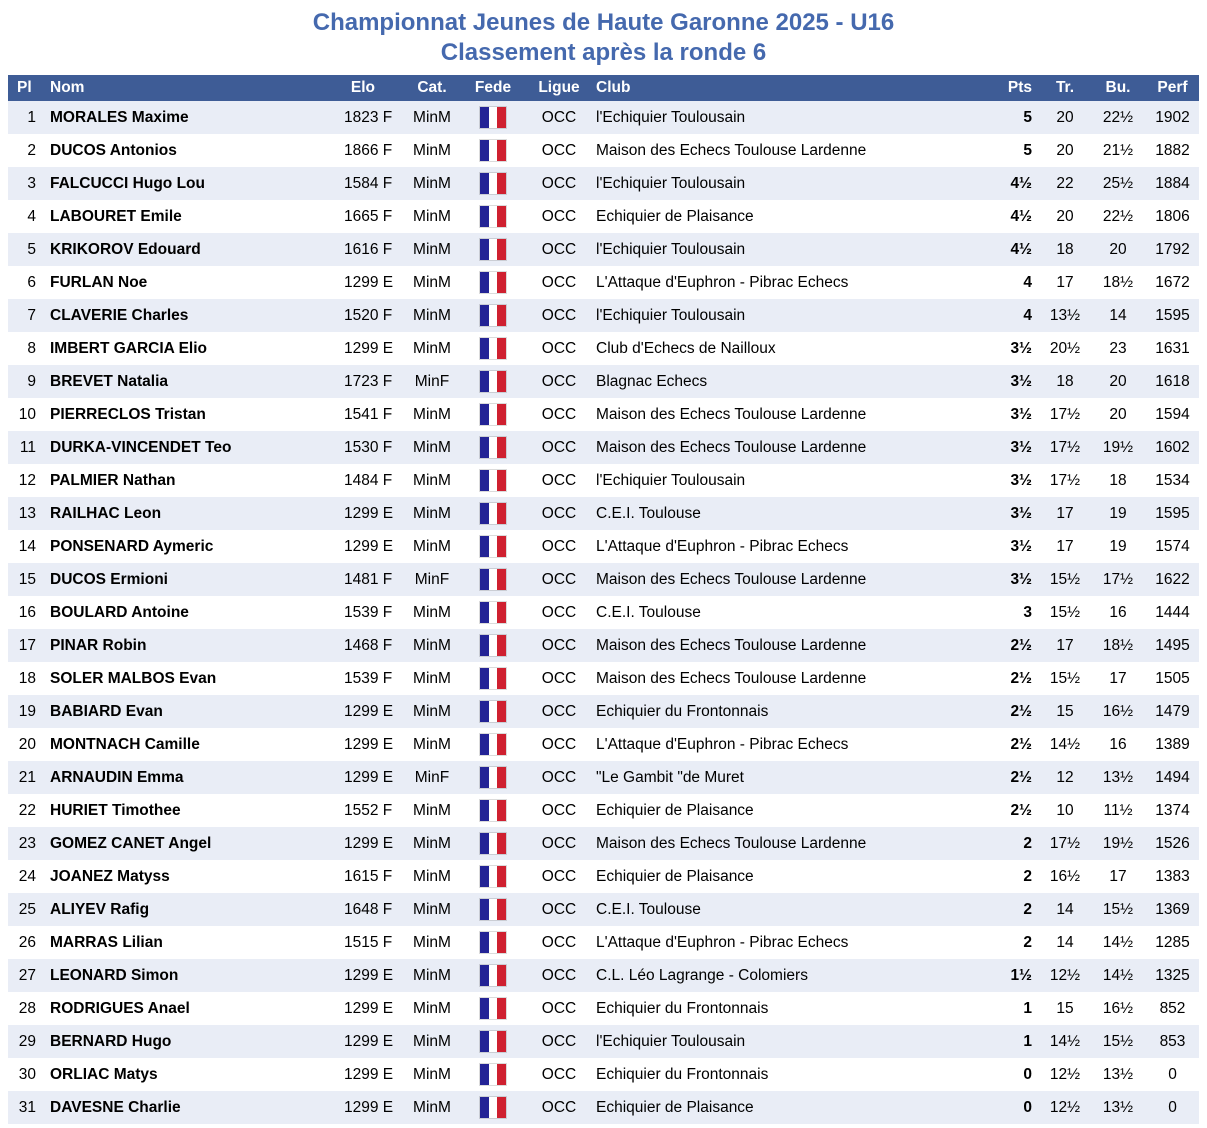  Describe the element at coordinates (1027, 909) in the screenshot. I see `cell-points: 2` at that location.